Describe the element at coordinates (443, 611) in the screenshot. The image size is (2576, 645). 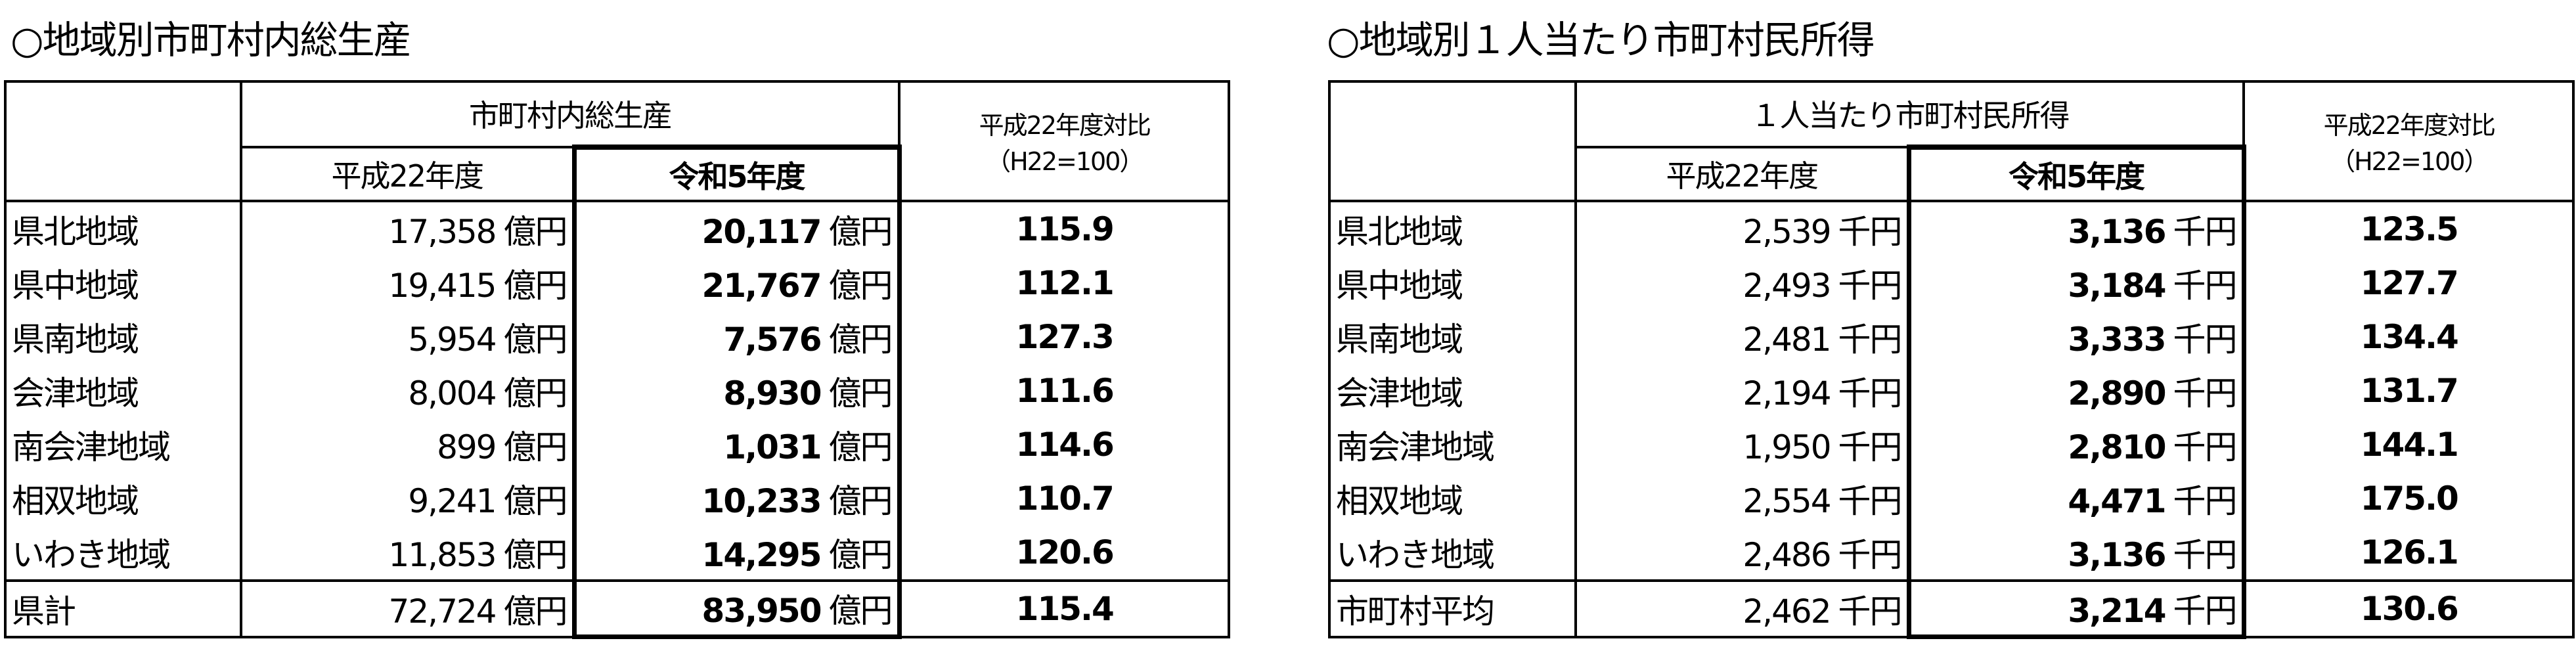
I see `h22-value: 72,724` at that location.